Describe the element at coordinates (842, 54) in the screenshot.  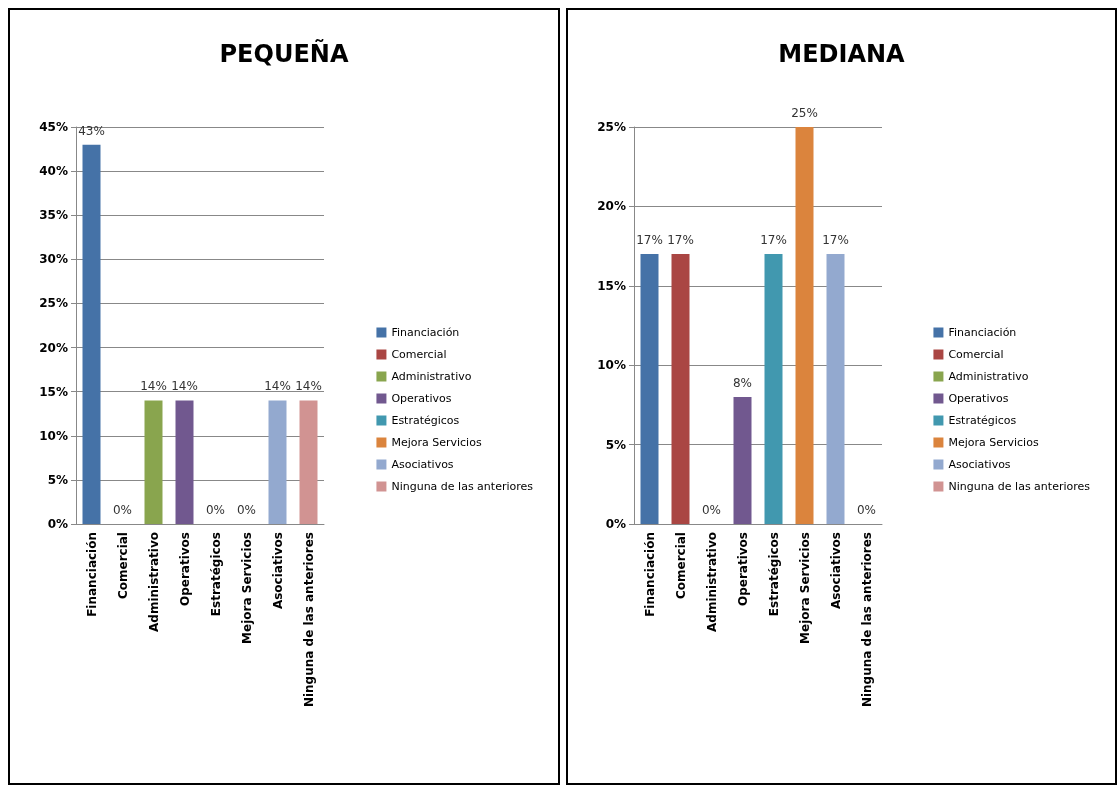
I see `chart-title: MEDIANA` at that location.